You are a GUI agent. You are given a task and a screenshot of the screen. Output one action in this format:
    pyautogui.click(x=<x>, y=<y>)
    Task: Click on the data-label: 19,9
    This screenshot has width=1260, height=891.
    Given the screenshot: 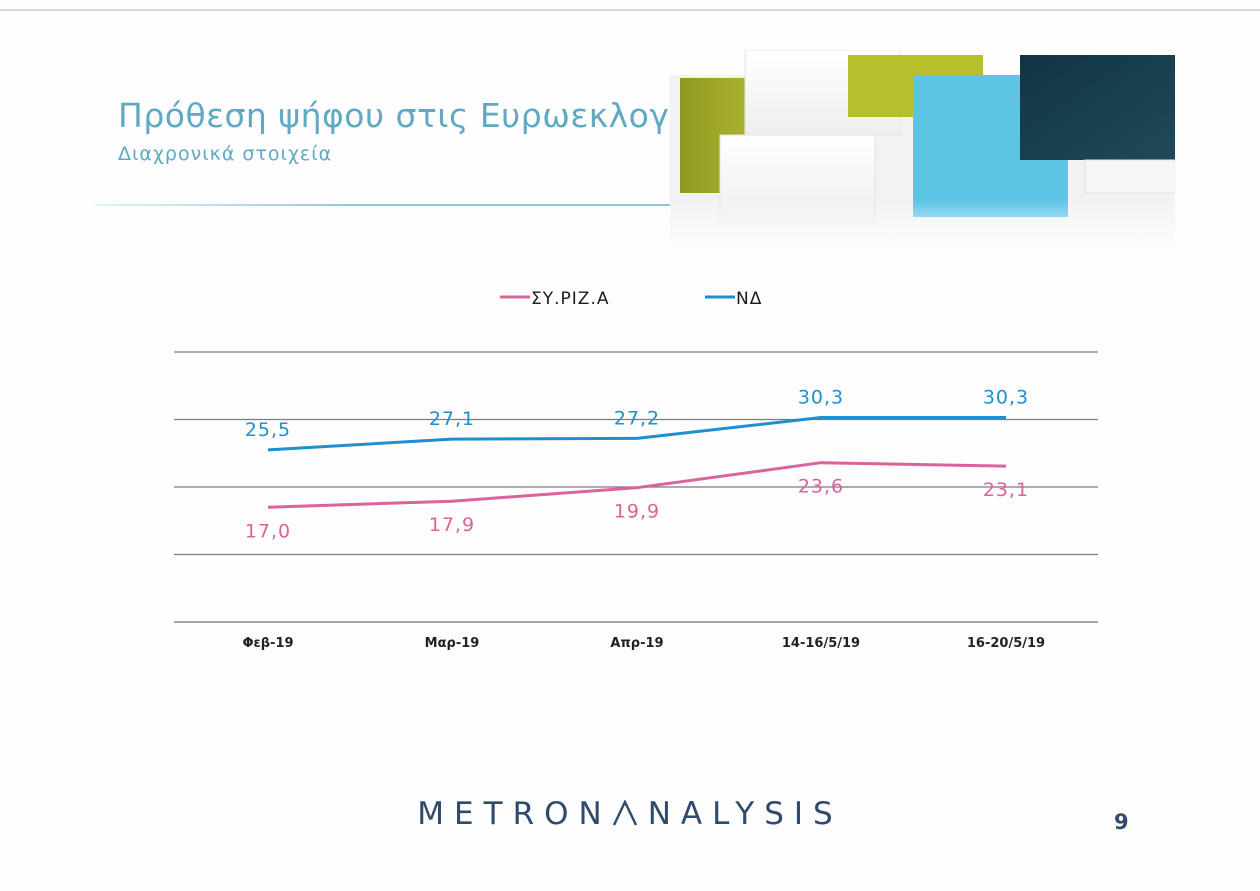 What is the action you would take?
    pyautogui.click(x=637, y=512)
    